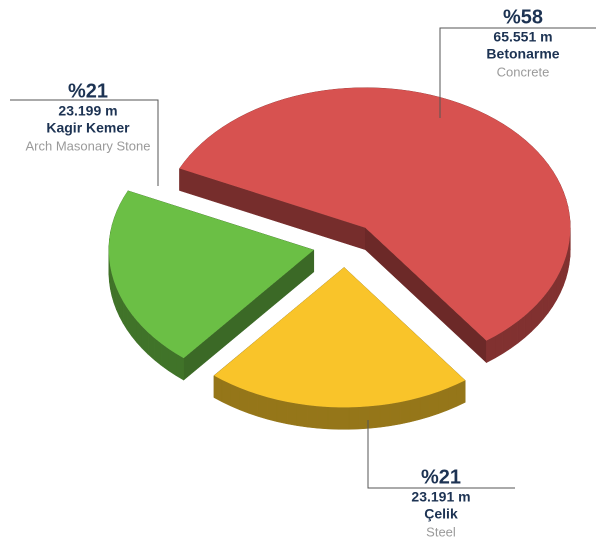 The height and width of the screenshot is (547, 596). I want to click on category-label: Betonarme, so click(522, 54).